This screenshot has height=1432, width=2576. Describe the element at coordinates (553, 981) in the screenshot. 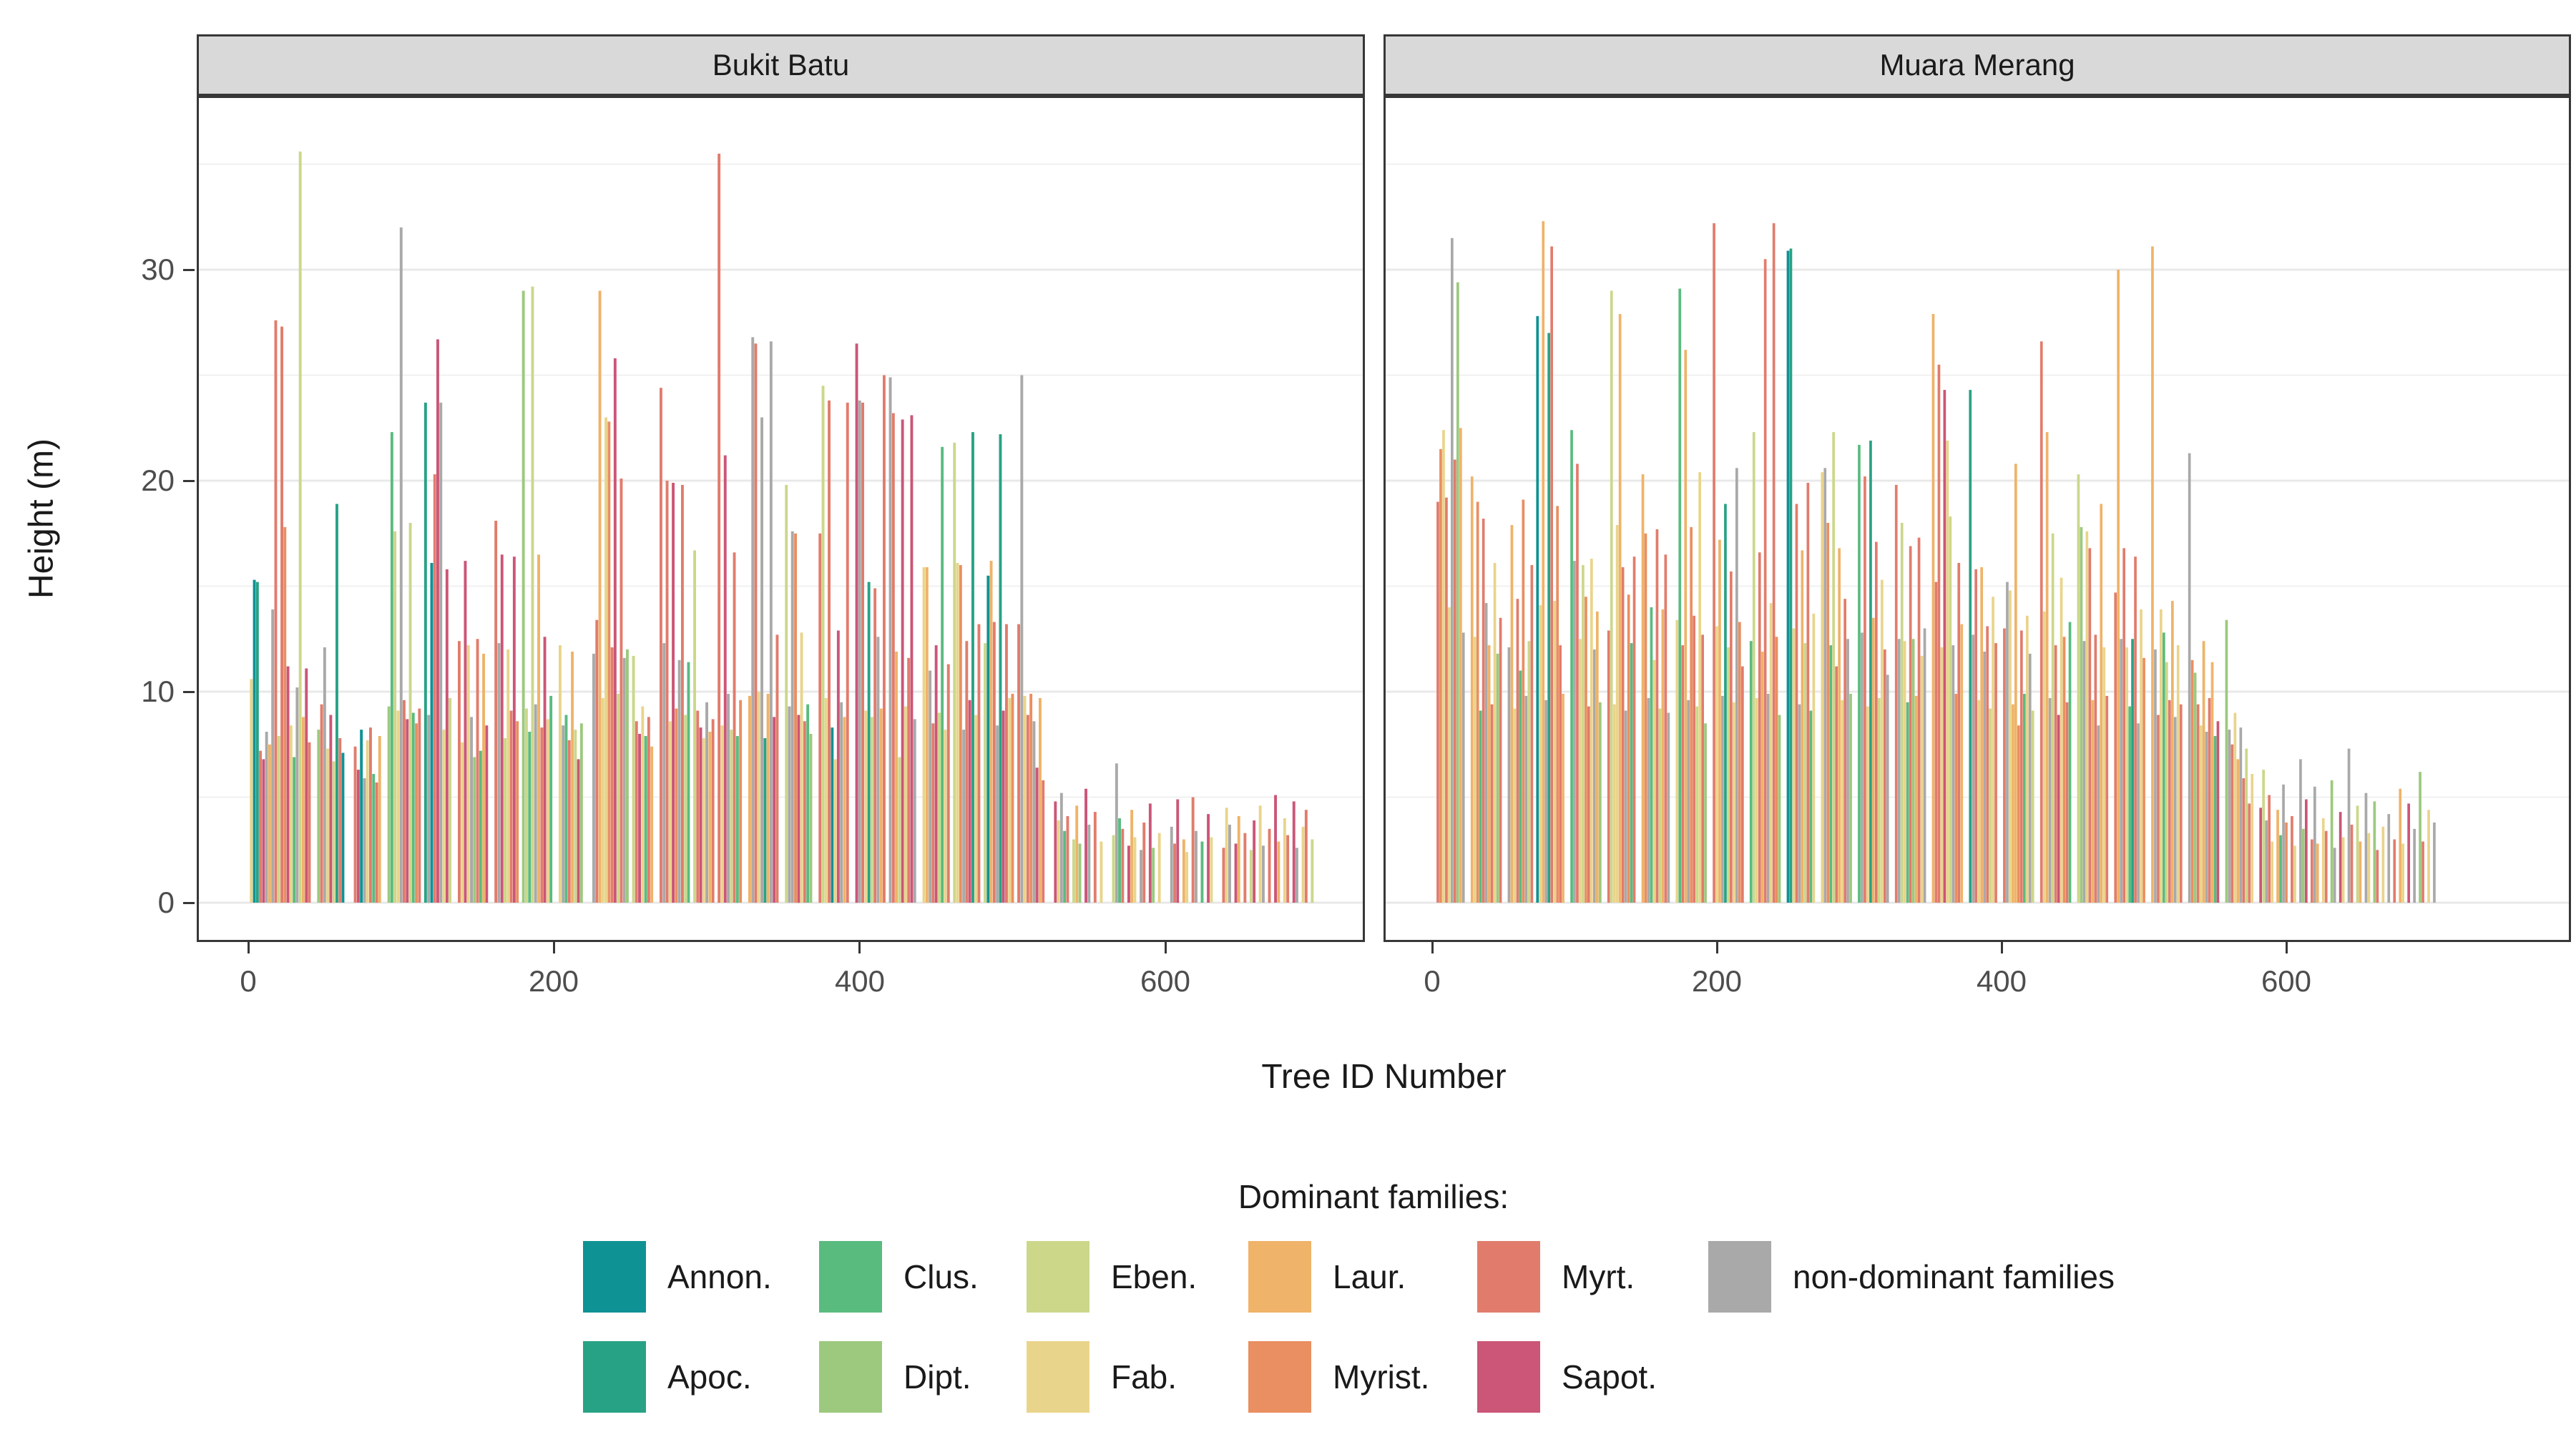

I see `x-tick-label: 200` at that location.